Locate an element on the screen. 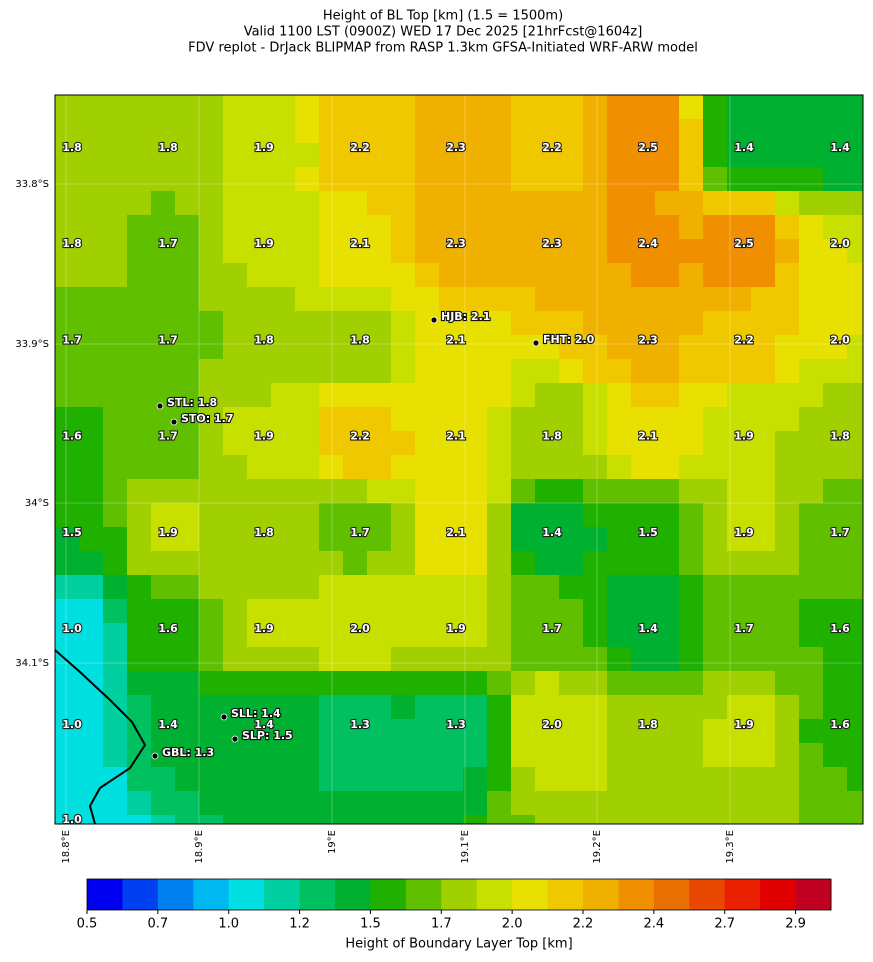 The image size is (873, 962). grid-value-label: 1.3 is located at coordinates (360, 724).